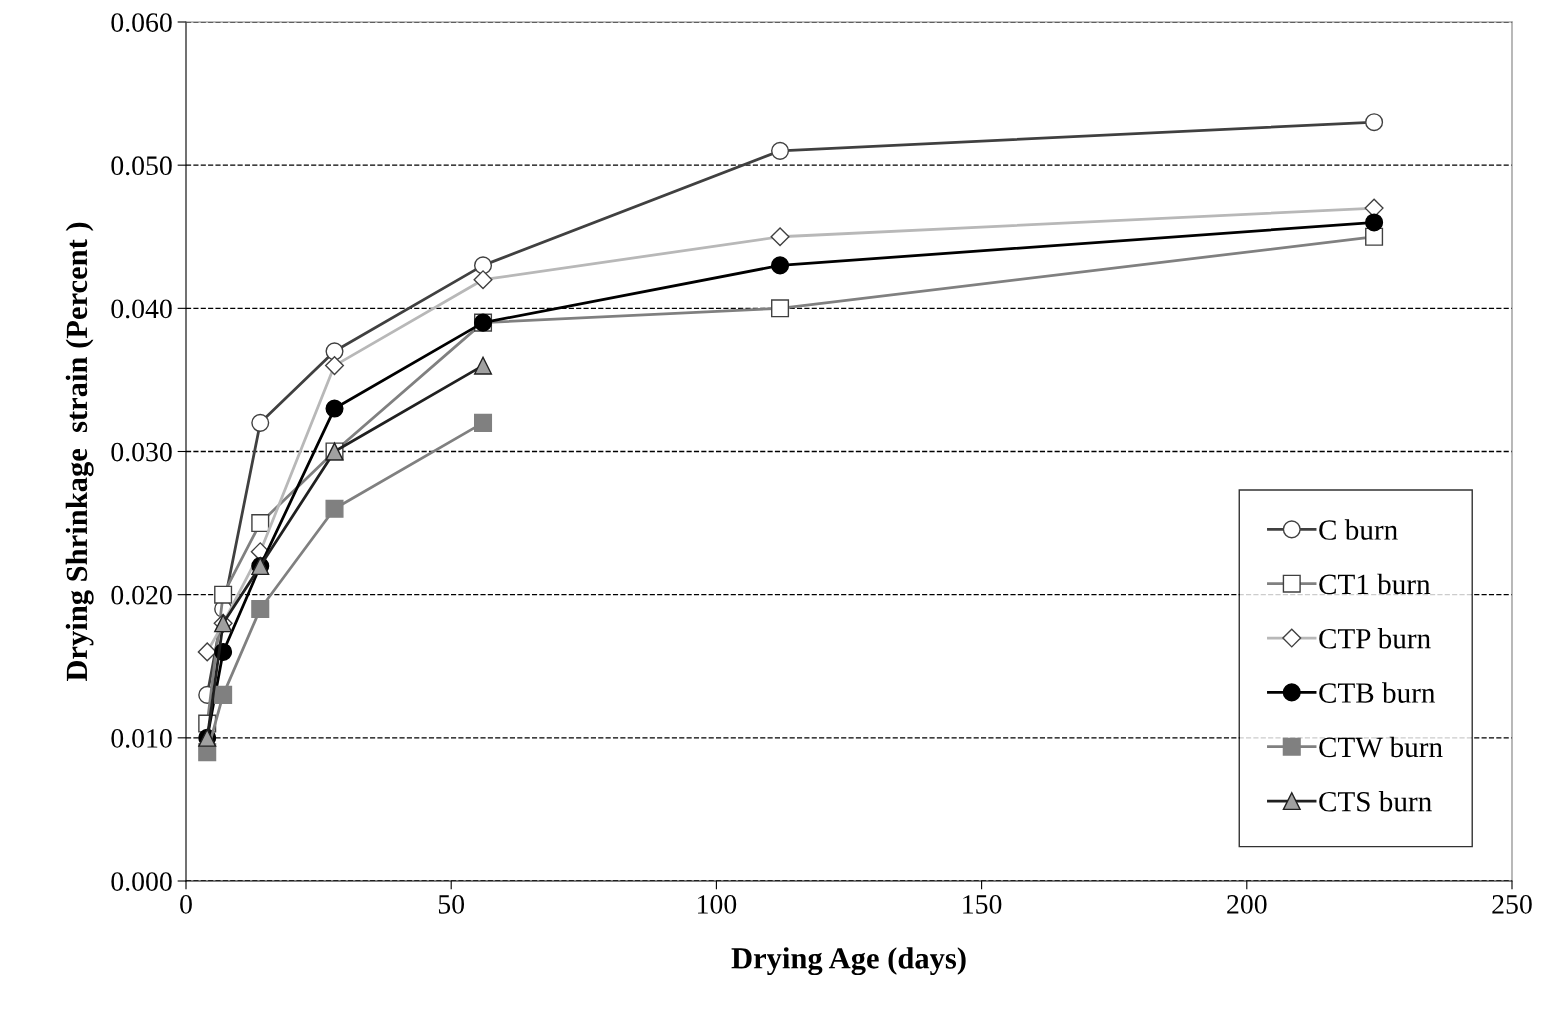 Image resolution: width=1557 pixels, height=1023 pixels. What do you see at coordinates (848, 961) in the screenshot?
I see `x-axis-title: Drying Age (days)` at bounding box center [848, 961].